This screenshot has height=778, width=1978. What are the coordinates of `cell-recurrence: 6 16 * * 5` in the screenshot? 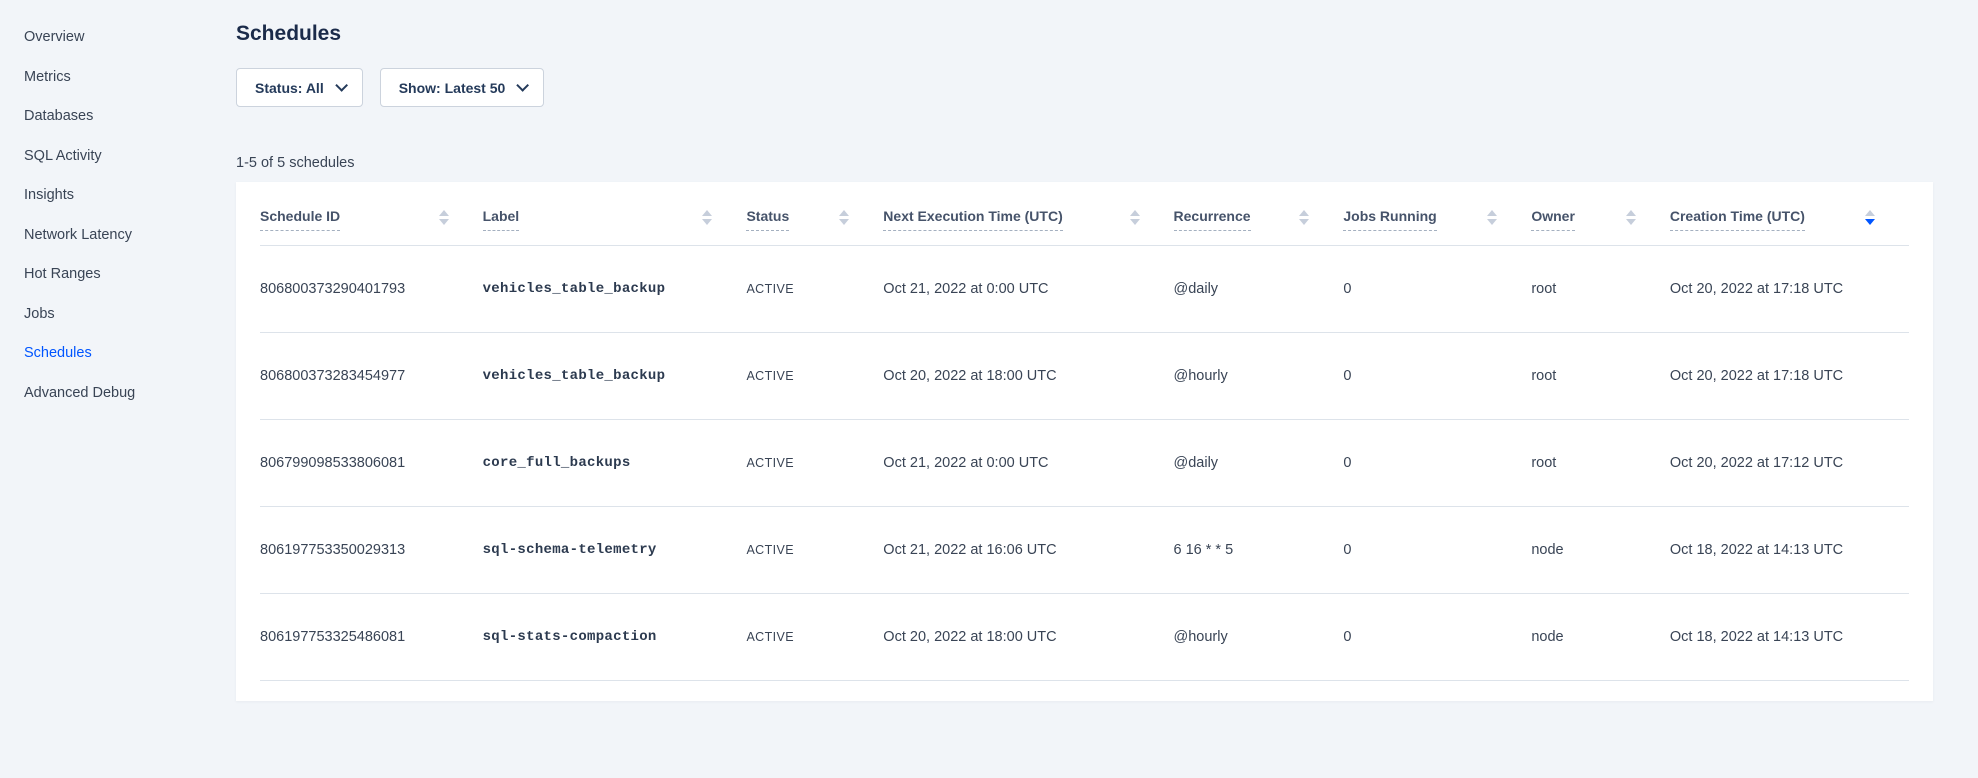 It's located at (1258, 550).